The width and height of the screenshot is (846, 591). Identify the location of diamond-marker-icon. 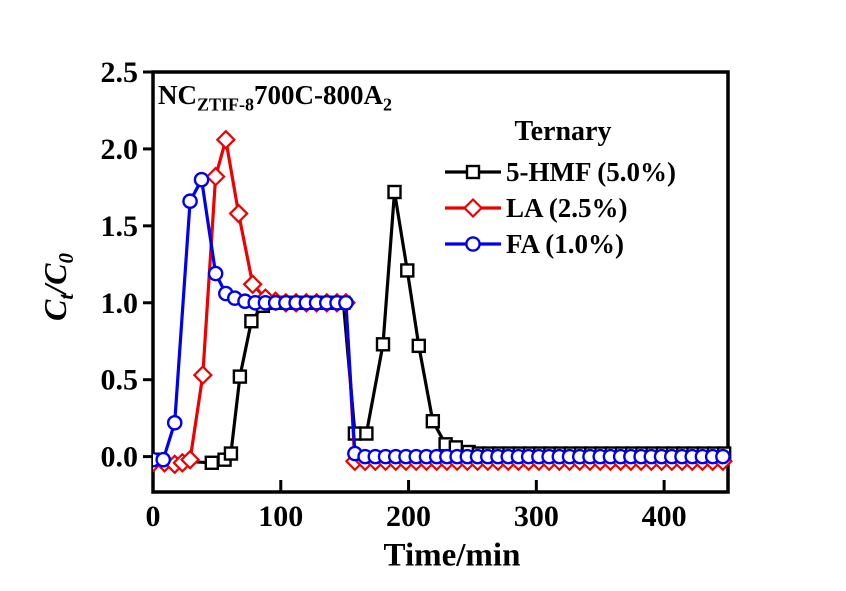
(473, 208).